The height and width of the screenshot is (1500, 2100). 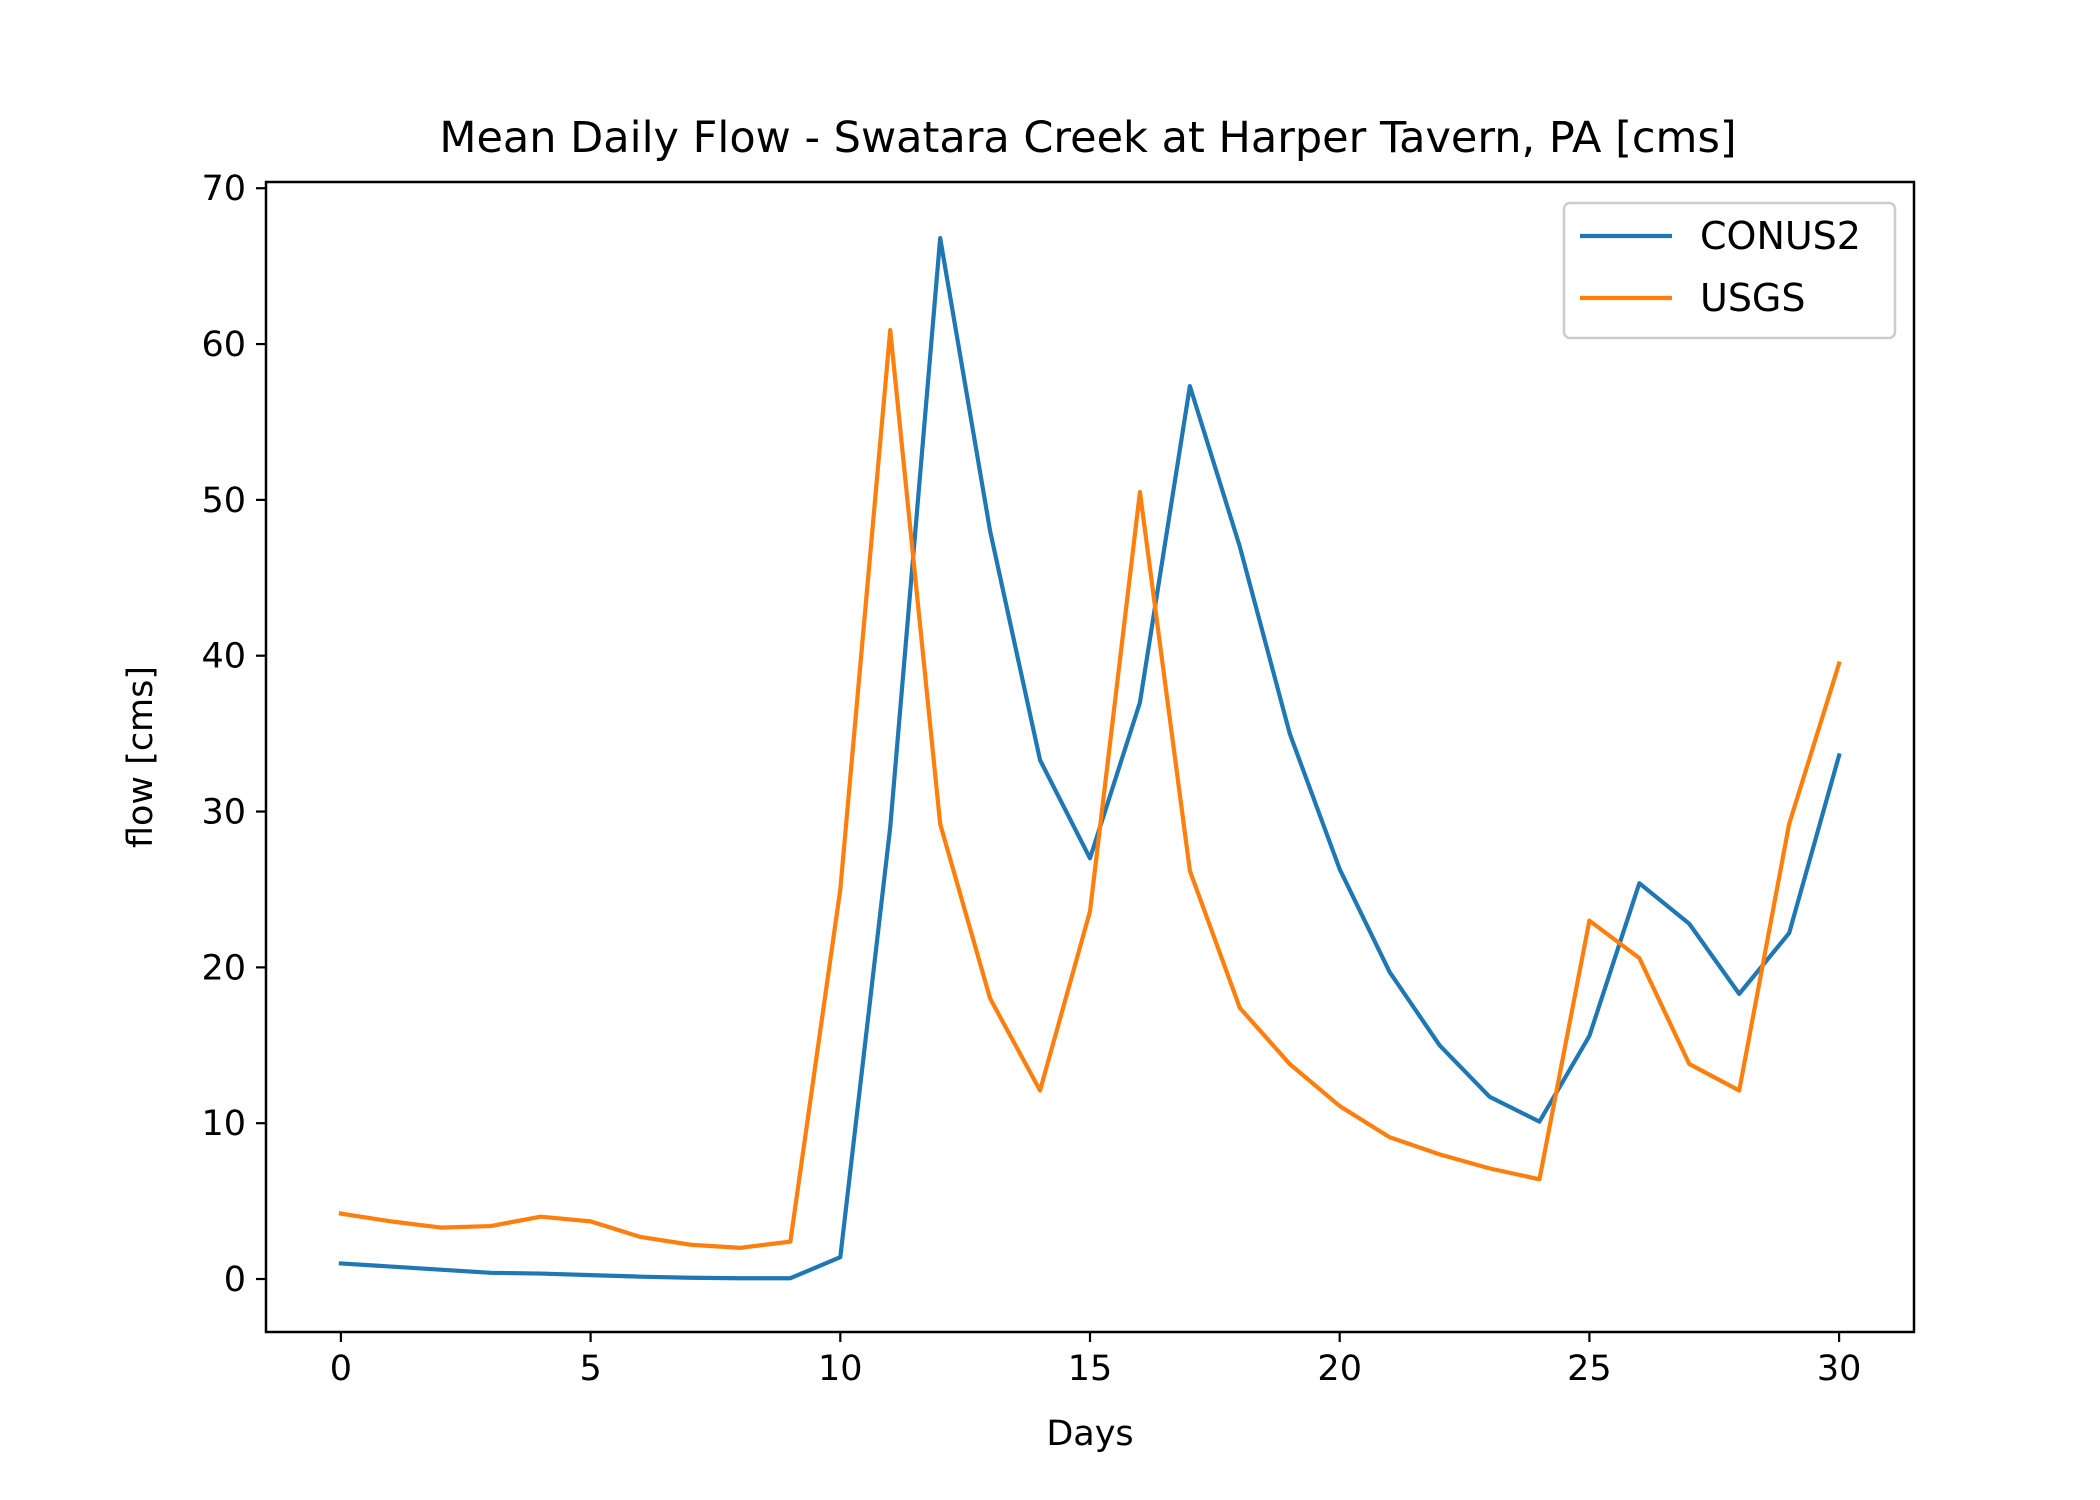 What do you see at coordinates (1339, 1369) in the screenshot?
I see `x-tick-label: 20` at bounding box center [1339, 1369].